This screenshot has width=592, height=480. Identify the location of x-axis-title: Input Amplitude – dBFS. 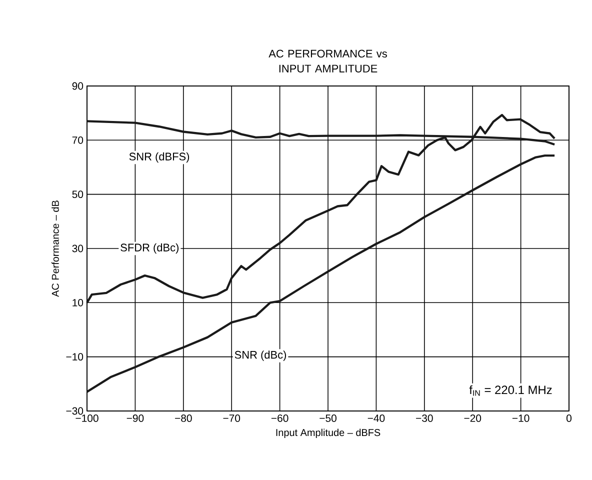
(328, 433).